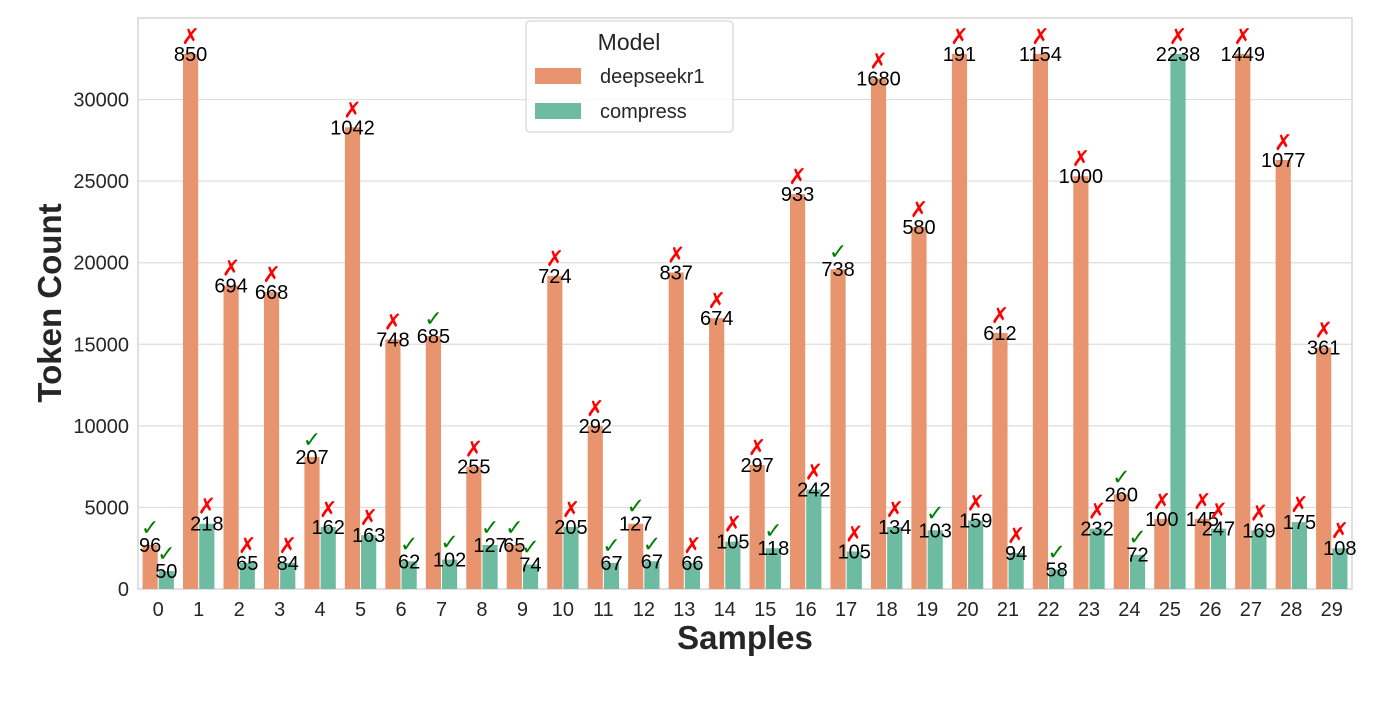  I want to click on data-label-deepseekr1-12: 127, so click(635, 525).